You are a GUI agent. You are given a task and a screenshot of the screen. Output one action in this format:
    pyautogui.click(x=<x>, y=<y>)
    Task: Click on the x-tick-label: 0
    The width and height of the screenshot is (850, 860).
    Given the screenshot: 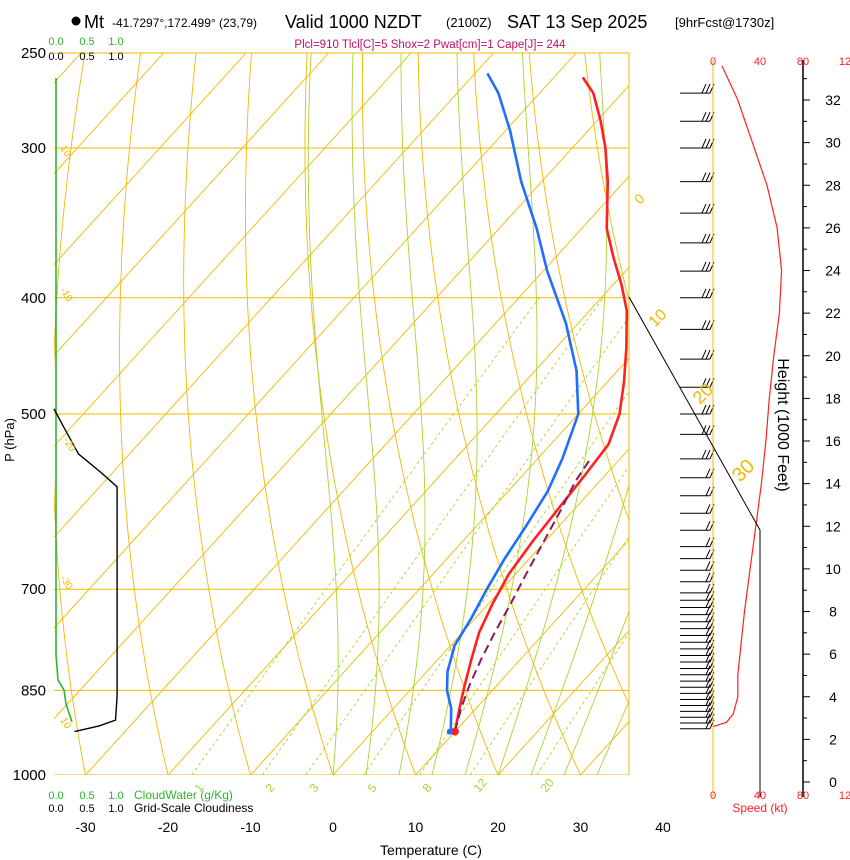 What is the action you would take?
    pyautogui.click(x=333, y=827)
    